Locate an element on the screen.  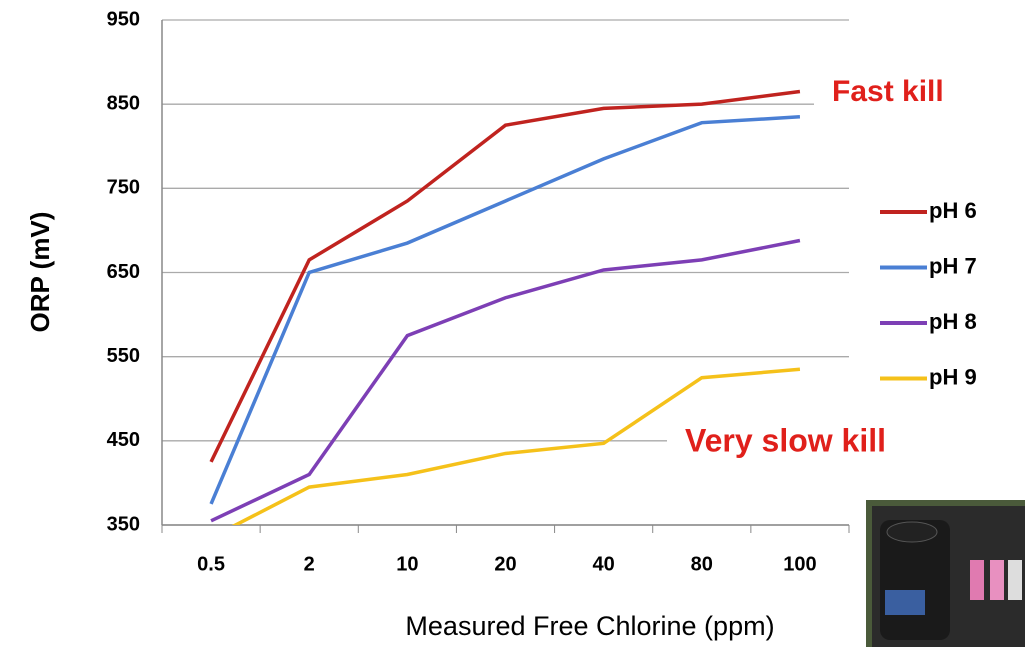
y-tick-label: 950 is located at coordinates (123, 19).